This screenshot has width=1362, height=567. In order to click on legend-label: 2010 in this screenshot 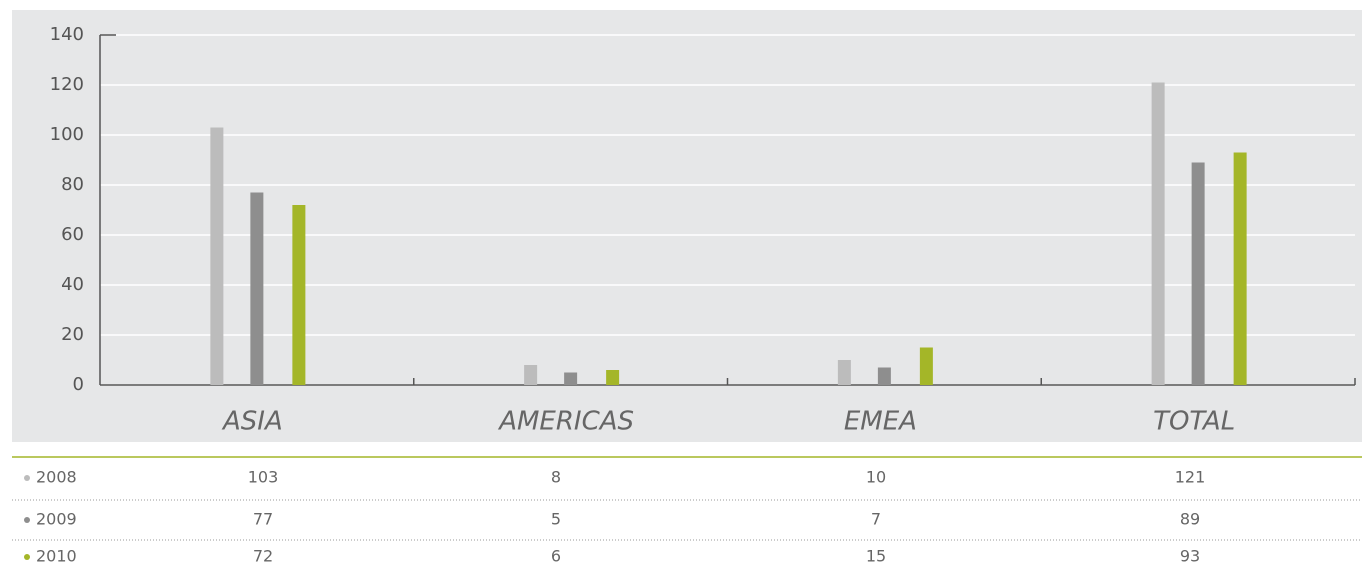, I will do `click(56, 556)`.